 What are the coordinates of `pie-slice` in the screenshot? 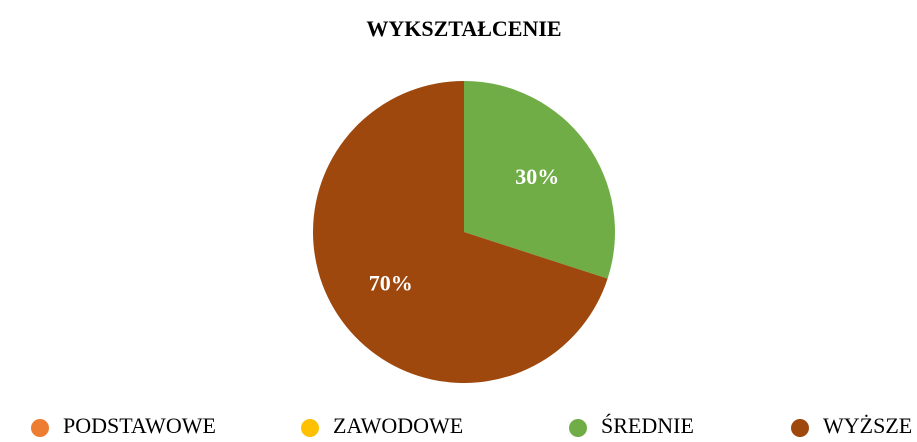 It's located at (539, 180).